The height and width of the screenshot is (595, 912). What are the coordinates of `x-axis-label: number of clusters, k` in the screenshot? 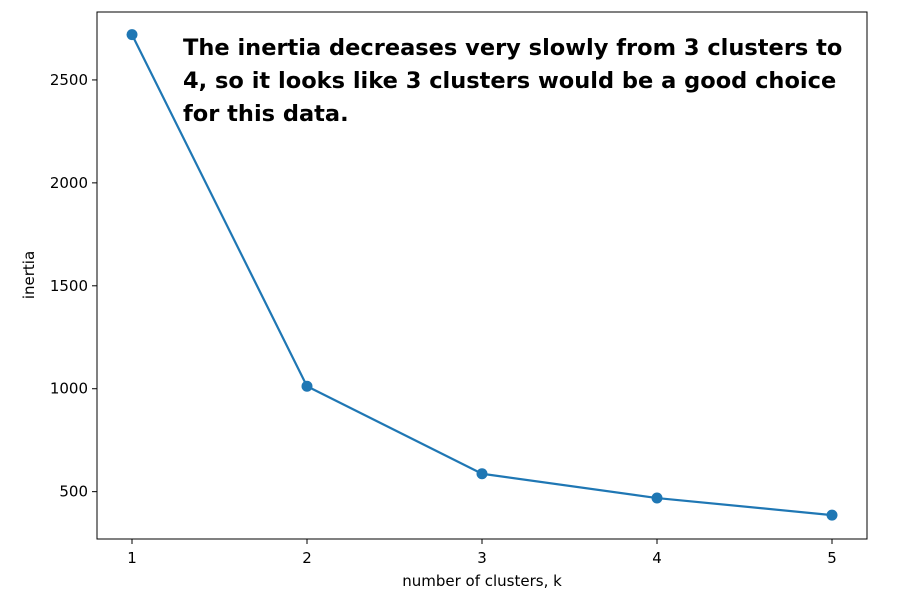 It's located at (482, 581).